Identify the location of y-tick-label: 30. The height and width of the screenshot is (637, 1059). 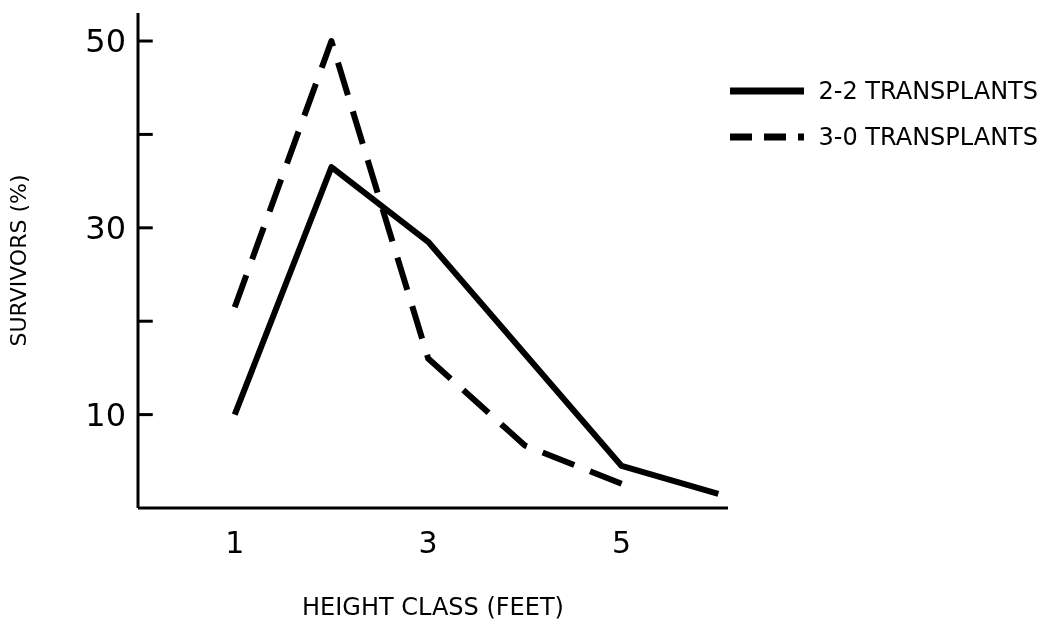
(105, 228).